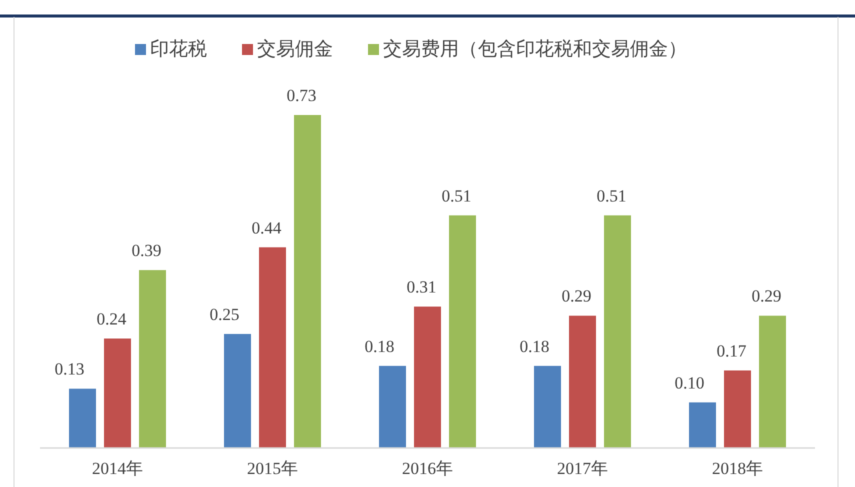  Describe the element at coordinates (737, 468) in the screenshot. I see `x-tick-label: 2018年` at that location.